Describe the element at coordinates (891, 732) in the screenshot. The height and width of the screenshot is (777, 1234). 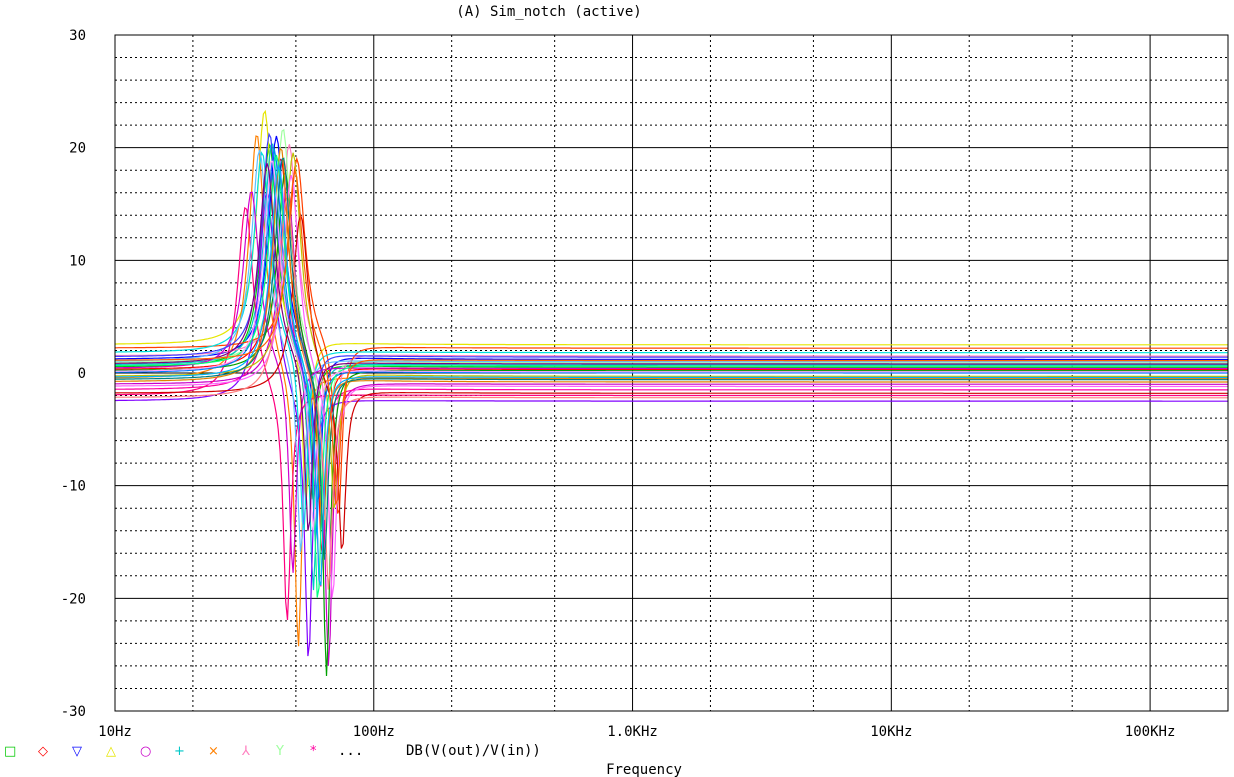
I see `x-tick-label: 10KHz` at that location.